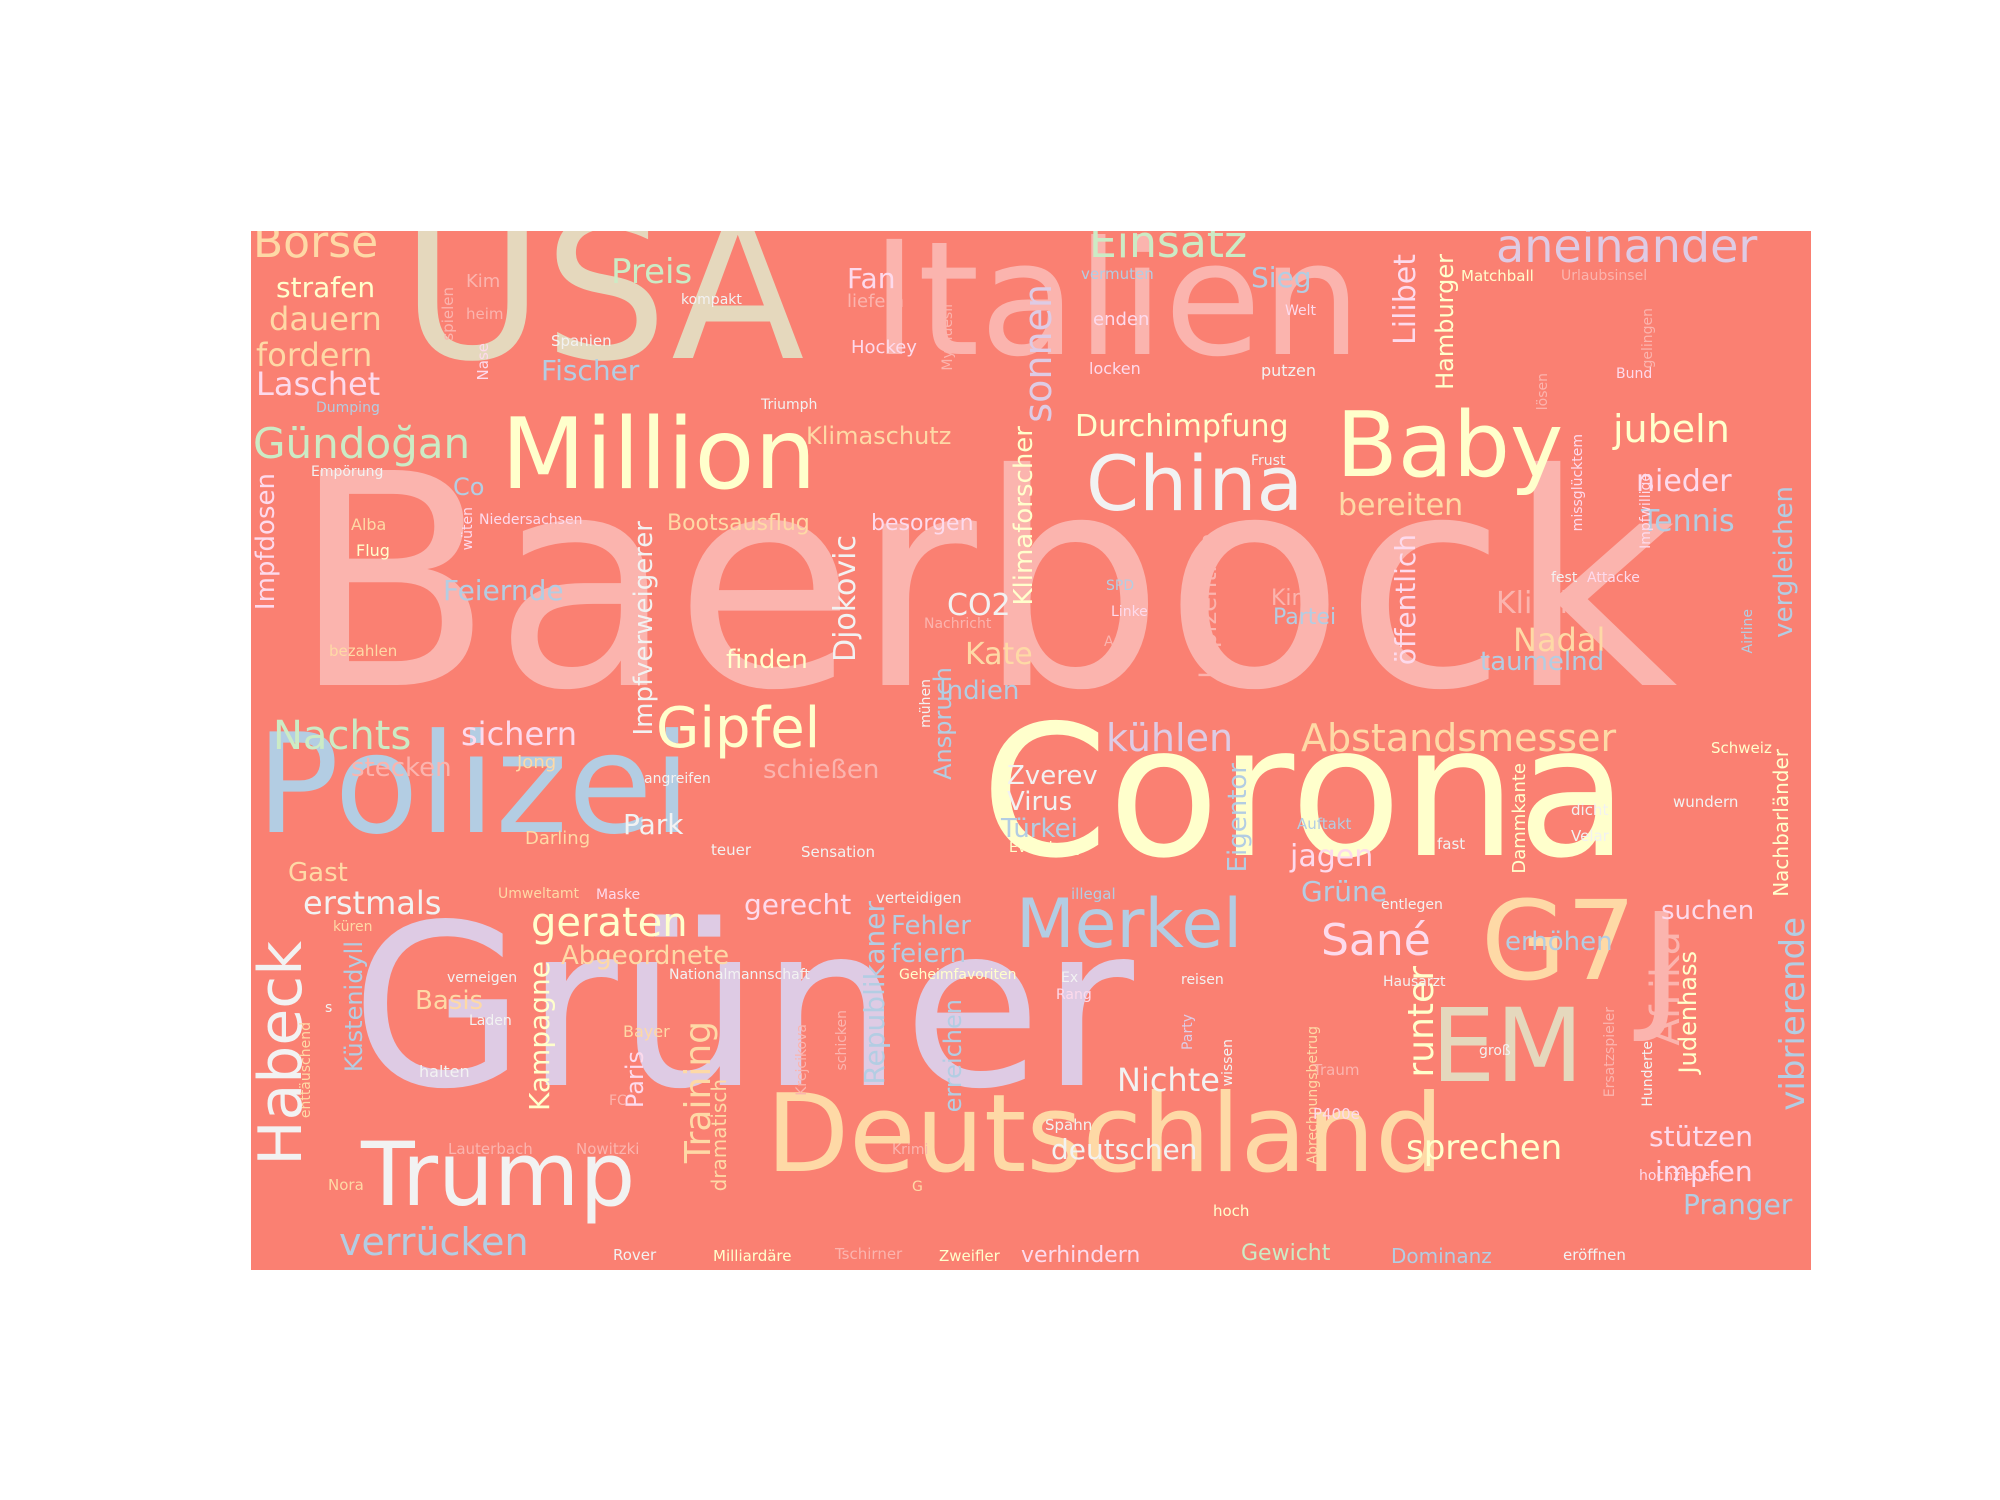  What do you see at coordinates (969, 1256) in the screenshot?
I see `word-zweifler: Zweifler` at bounding box center [969, 1256].